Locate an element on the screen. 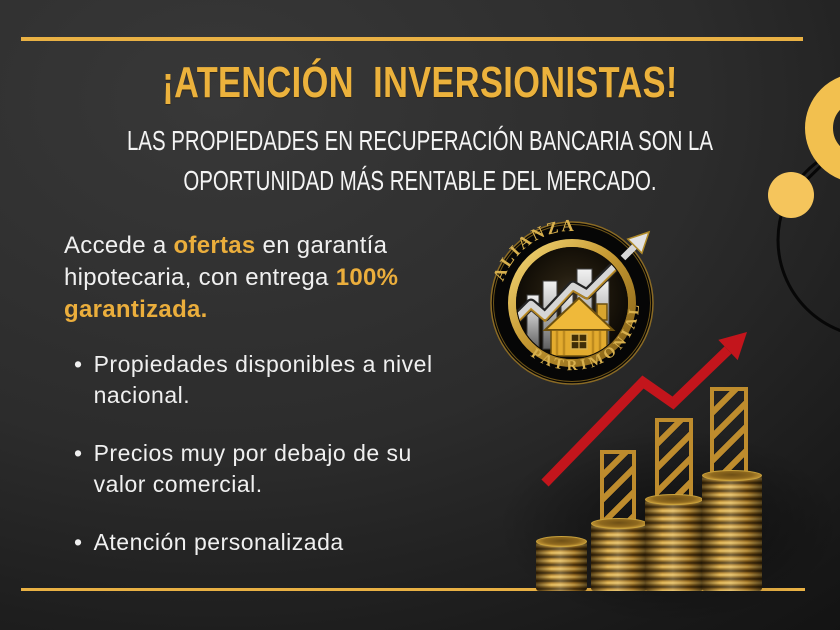 The width and height of the screenshot is (840, 630). trend-line-illustration is located at coordinates (572, 291).